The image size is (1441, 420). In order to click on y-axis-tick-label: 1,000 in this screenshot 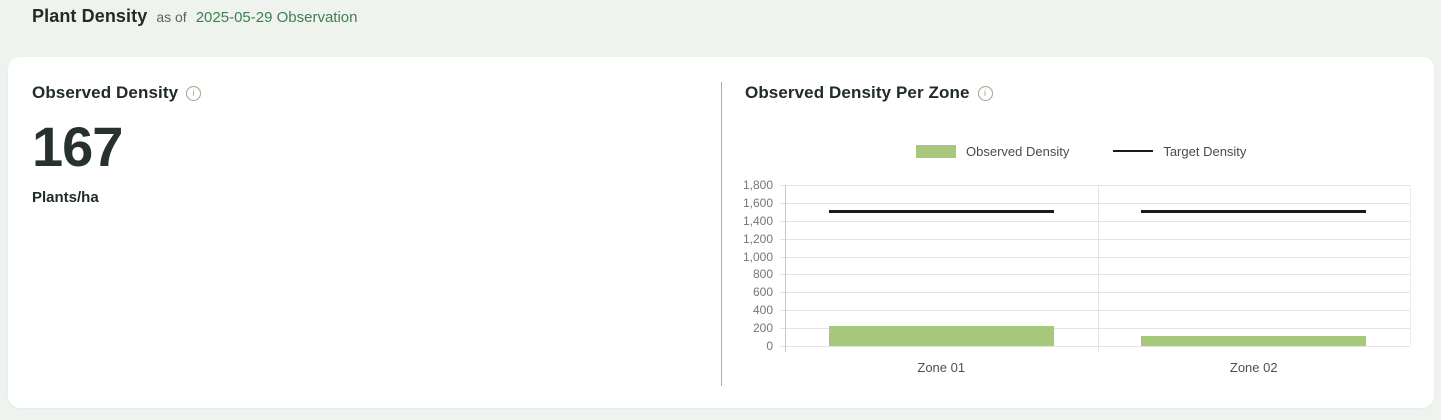, I will do `click(757, 256)`.